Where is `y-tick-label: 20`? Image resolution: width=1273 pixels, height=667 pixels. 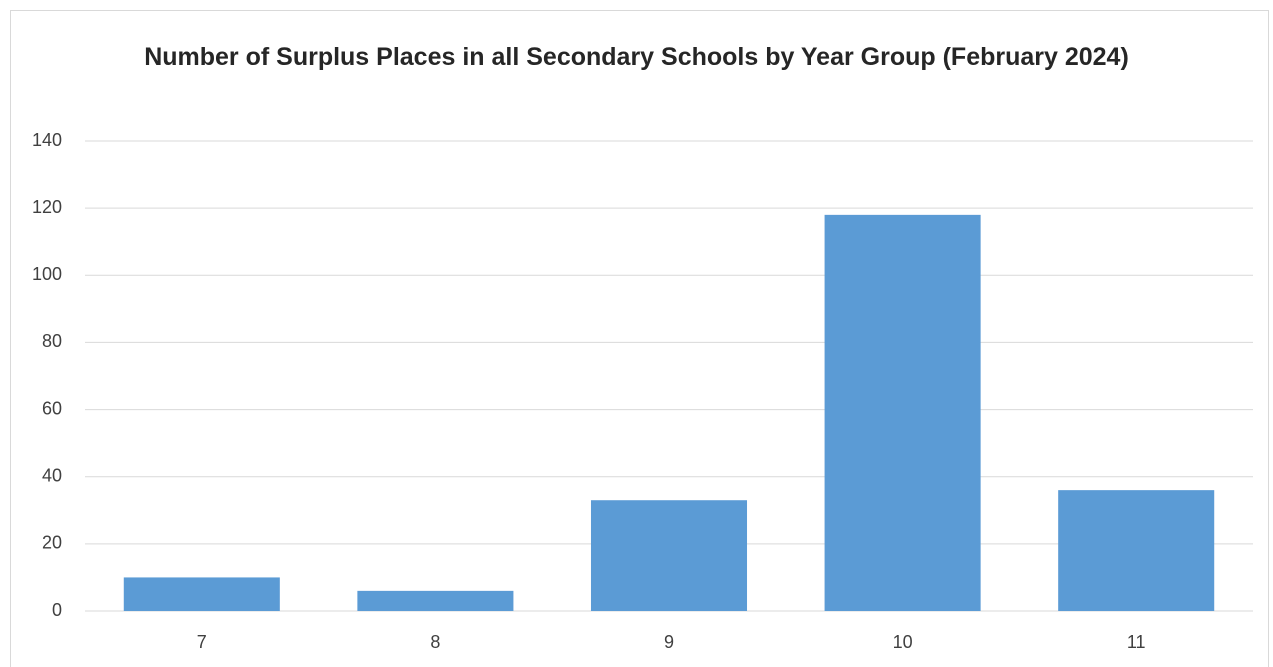
y-tick-label: 20 is located at coordinates (52, 543).